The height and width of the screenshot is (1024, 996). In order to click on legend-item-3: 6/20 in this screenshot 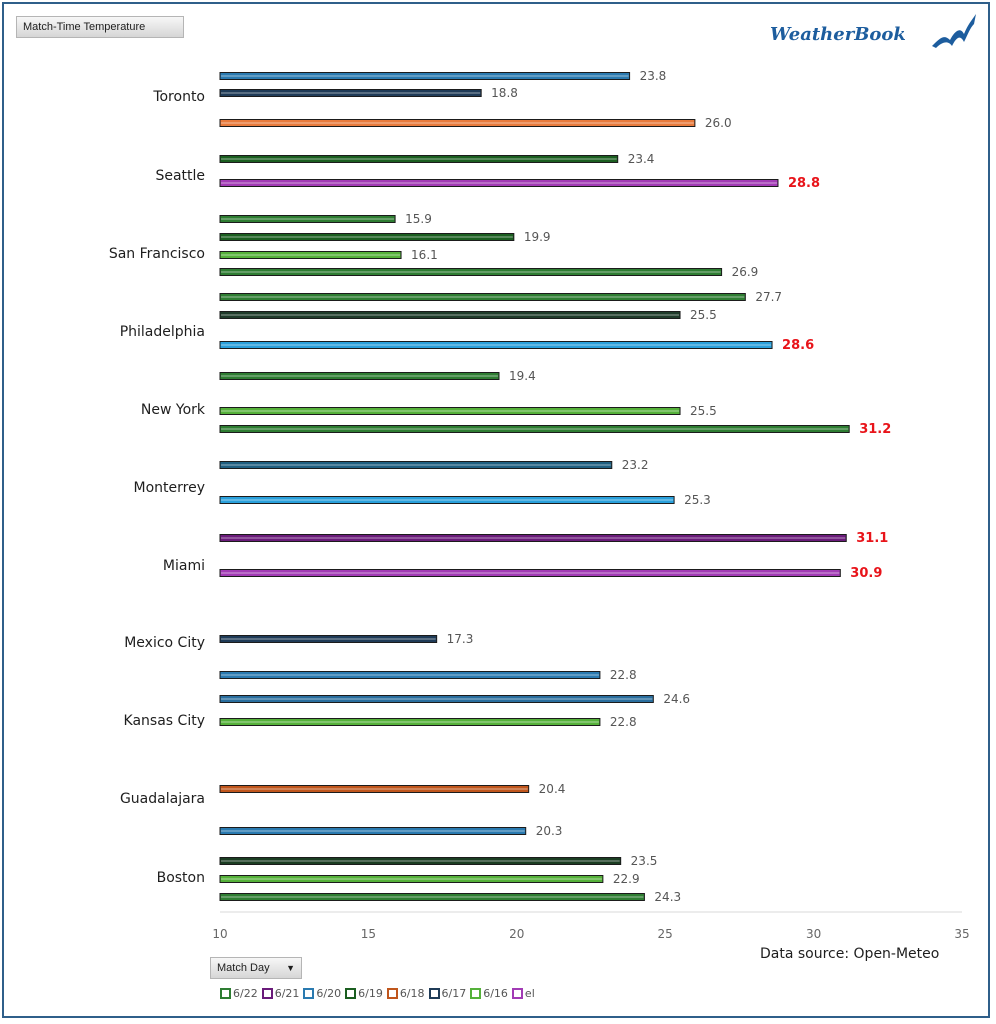, I will do `click(322, 993)`.